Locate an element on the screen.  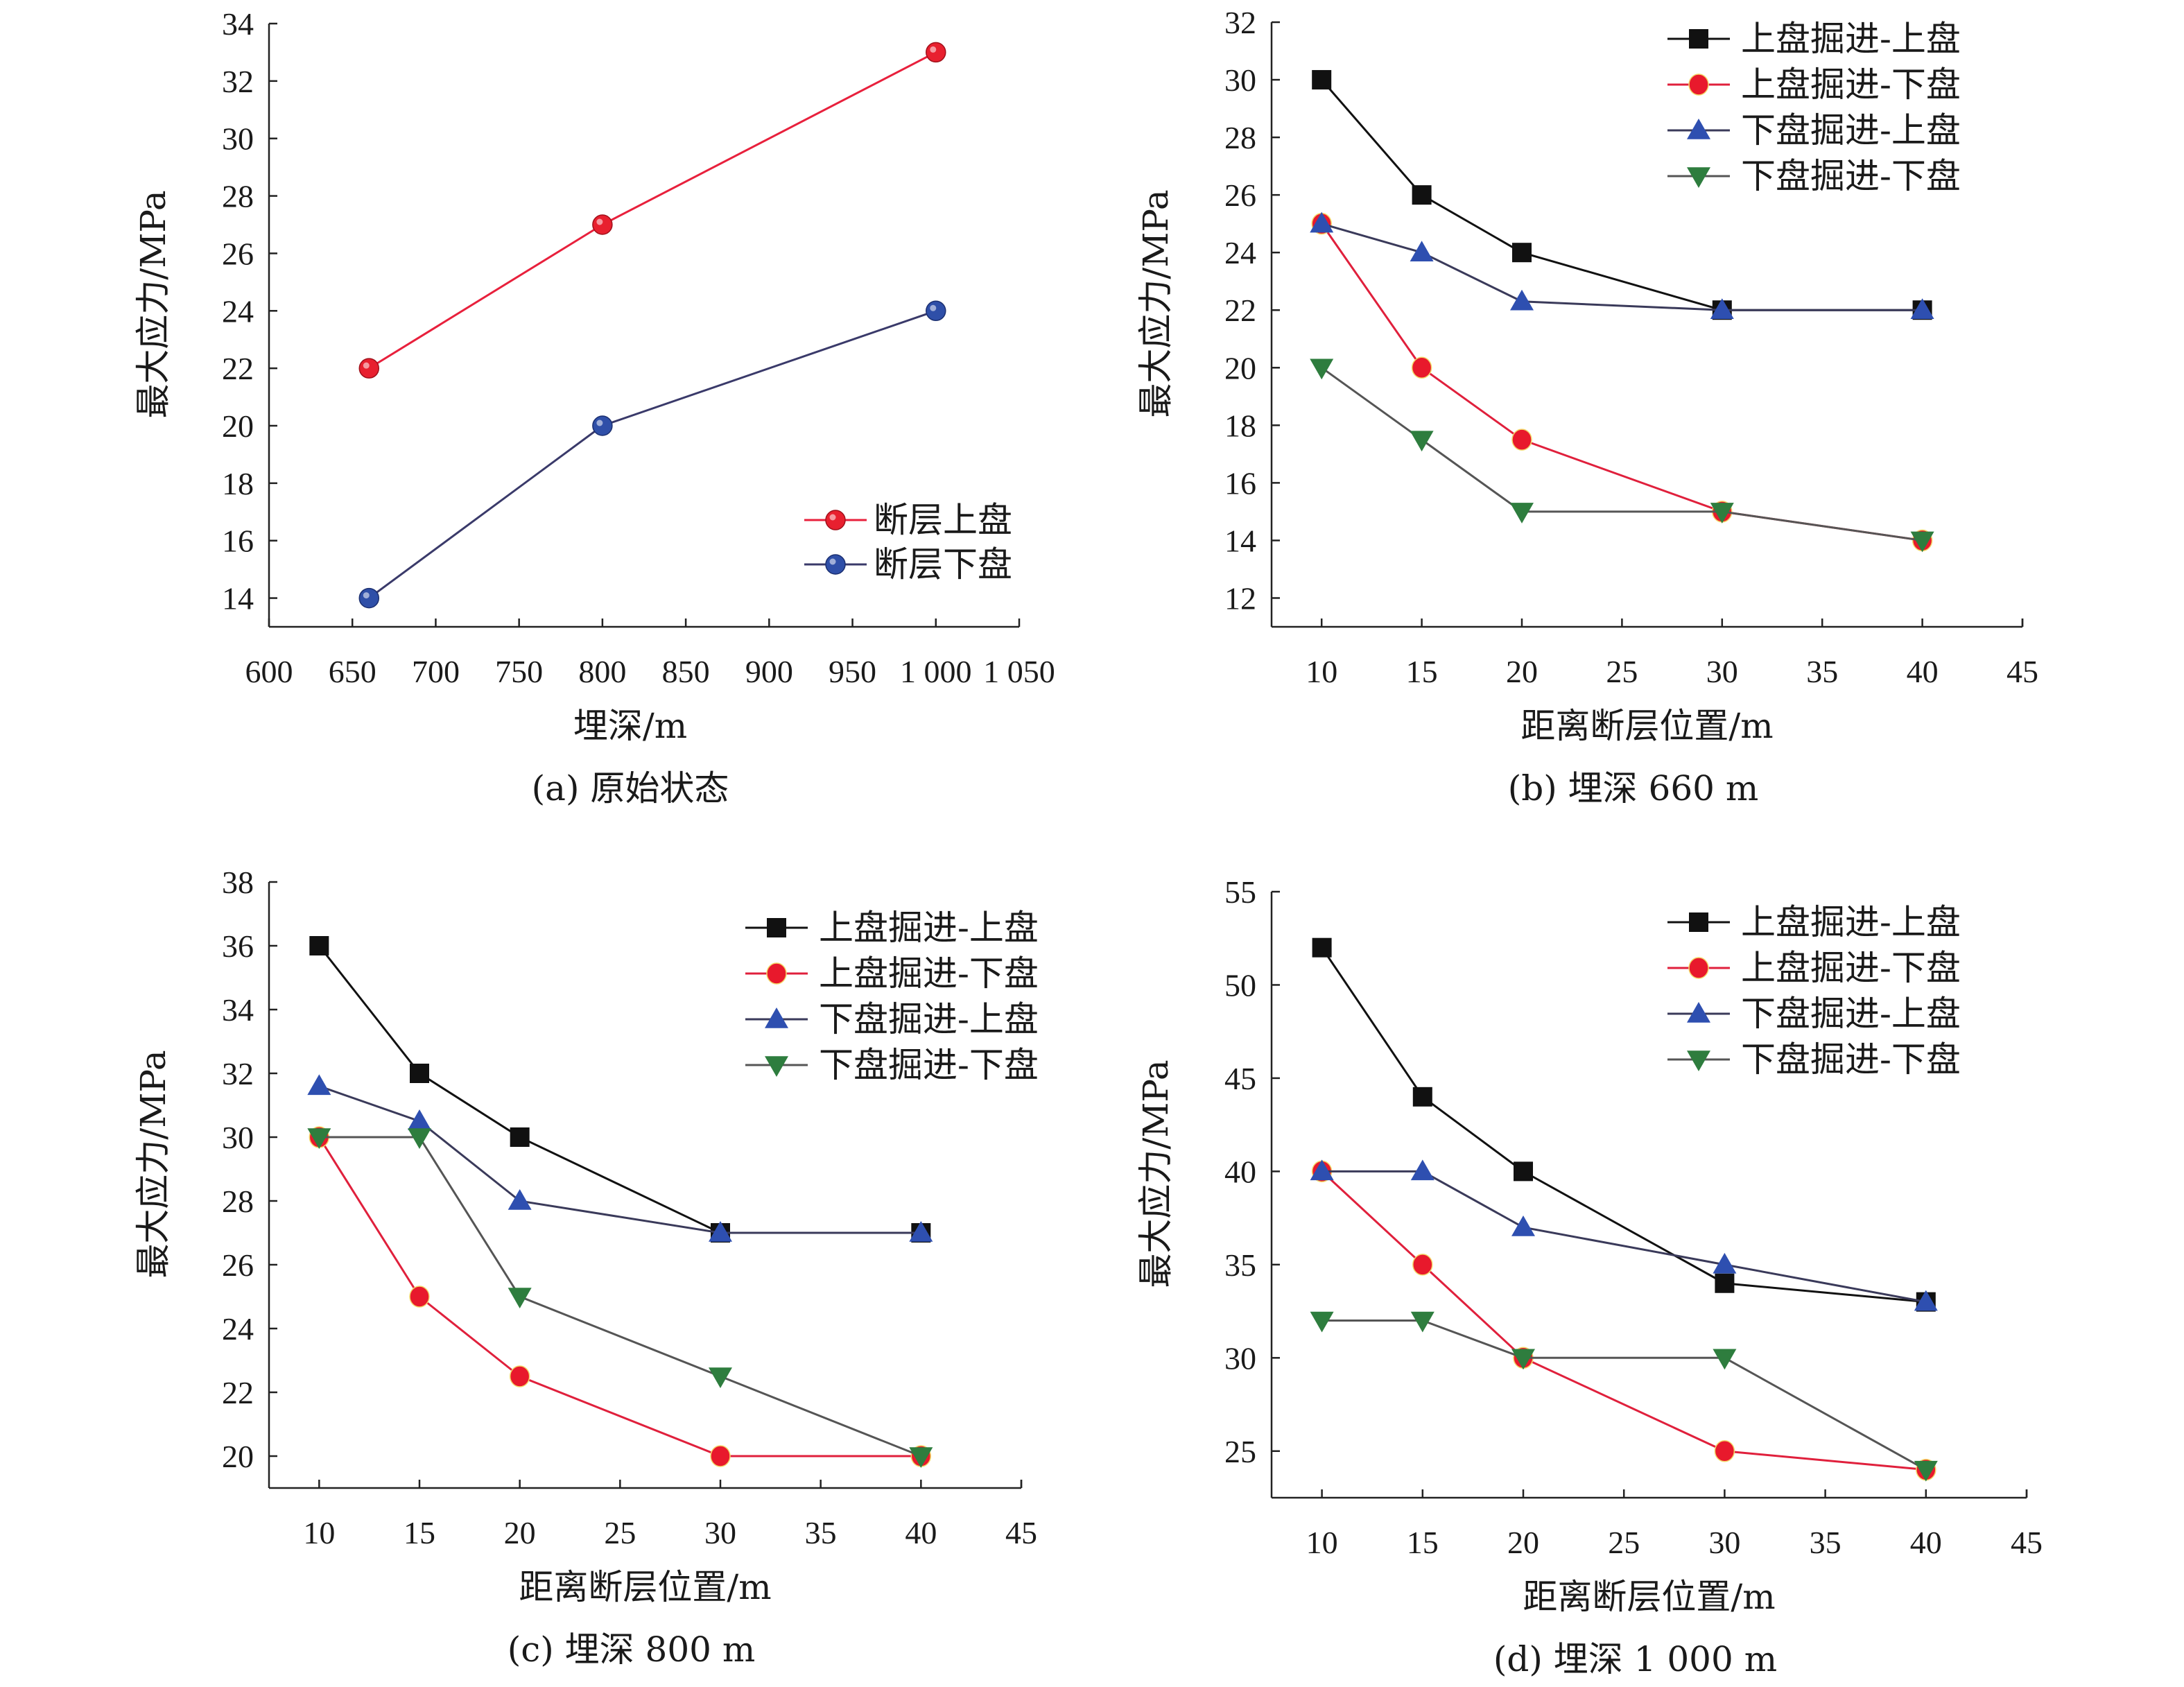
y-tick-label: 25 is located at coordinates (1240, 1451).